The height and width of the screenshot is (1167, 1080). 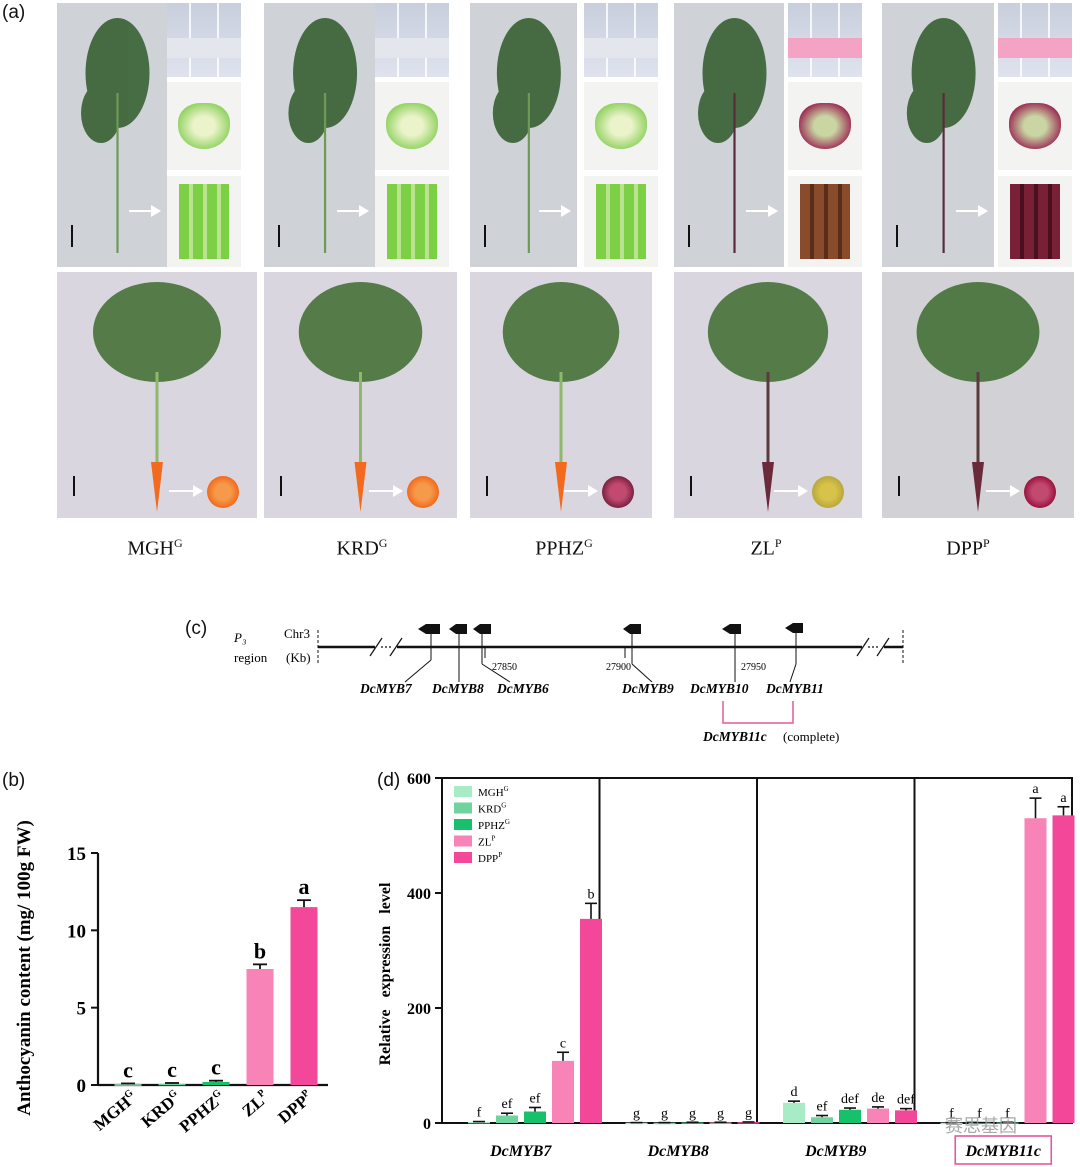 I want to click on chart-d-group-label: DcMYB11c, so click(x=1002, y=1151).